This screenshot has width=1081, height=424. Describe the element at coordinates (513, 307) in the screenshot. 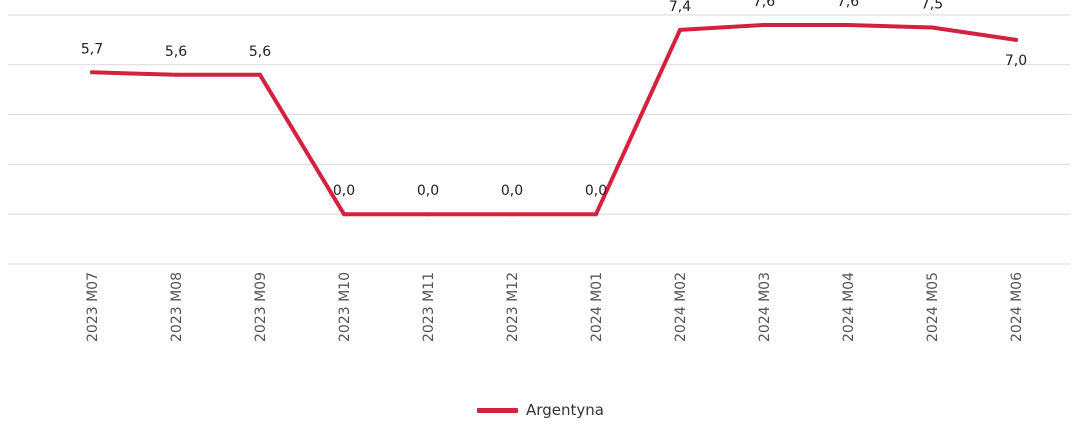

I see `x-tick-label: 2023 M12` at that location.